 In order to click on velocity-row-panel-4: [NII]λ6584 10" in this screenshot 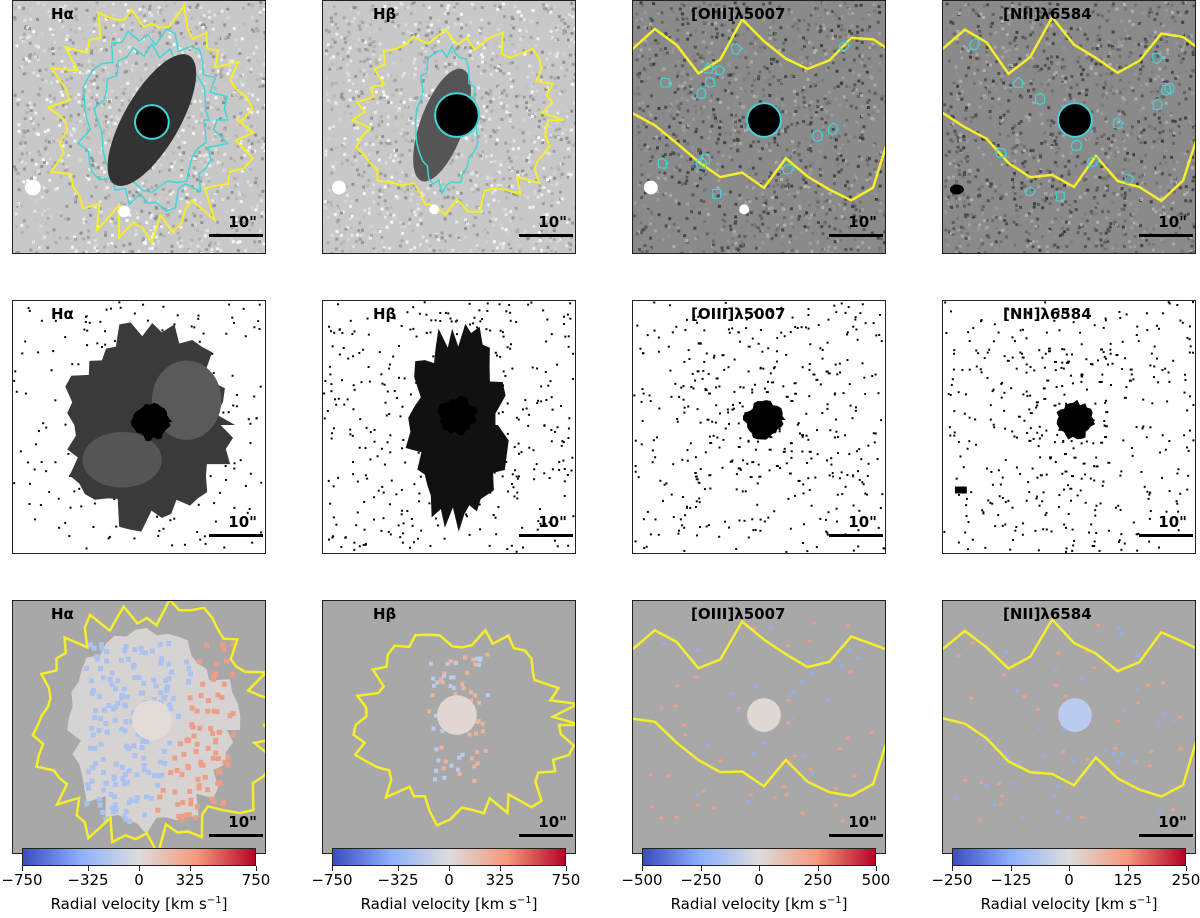, I will do `click(1069, 727)`.